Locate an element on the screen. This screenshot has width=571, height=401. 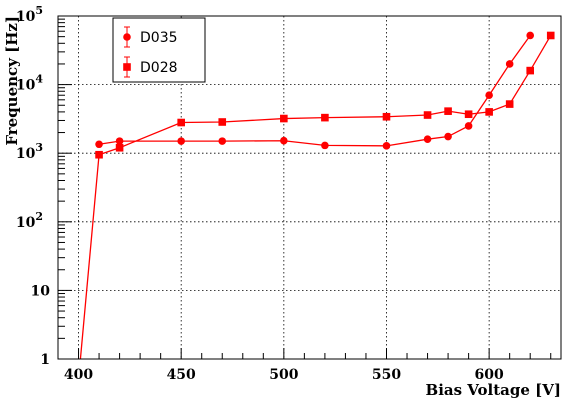
y-tick-label: 1 is located at coordinates (45, 360).